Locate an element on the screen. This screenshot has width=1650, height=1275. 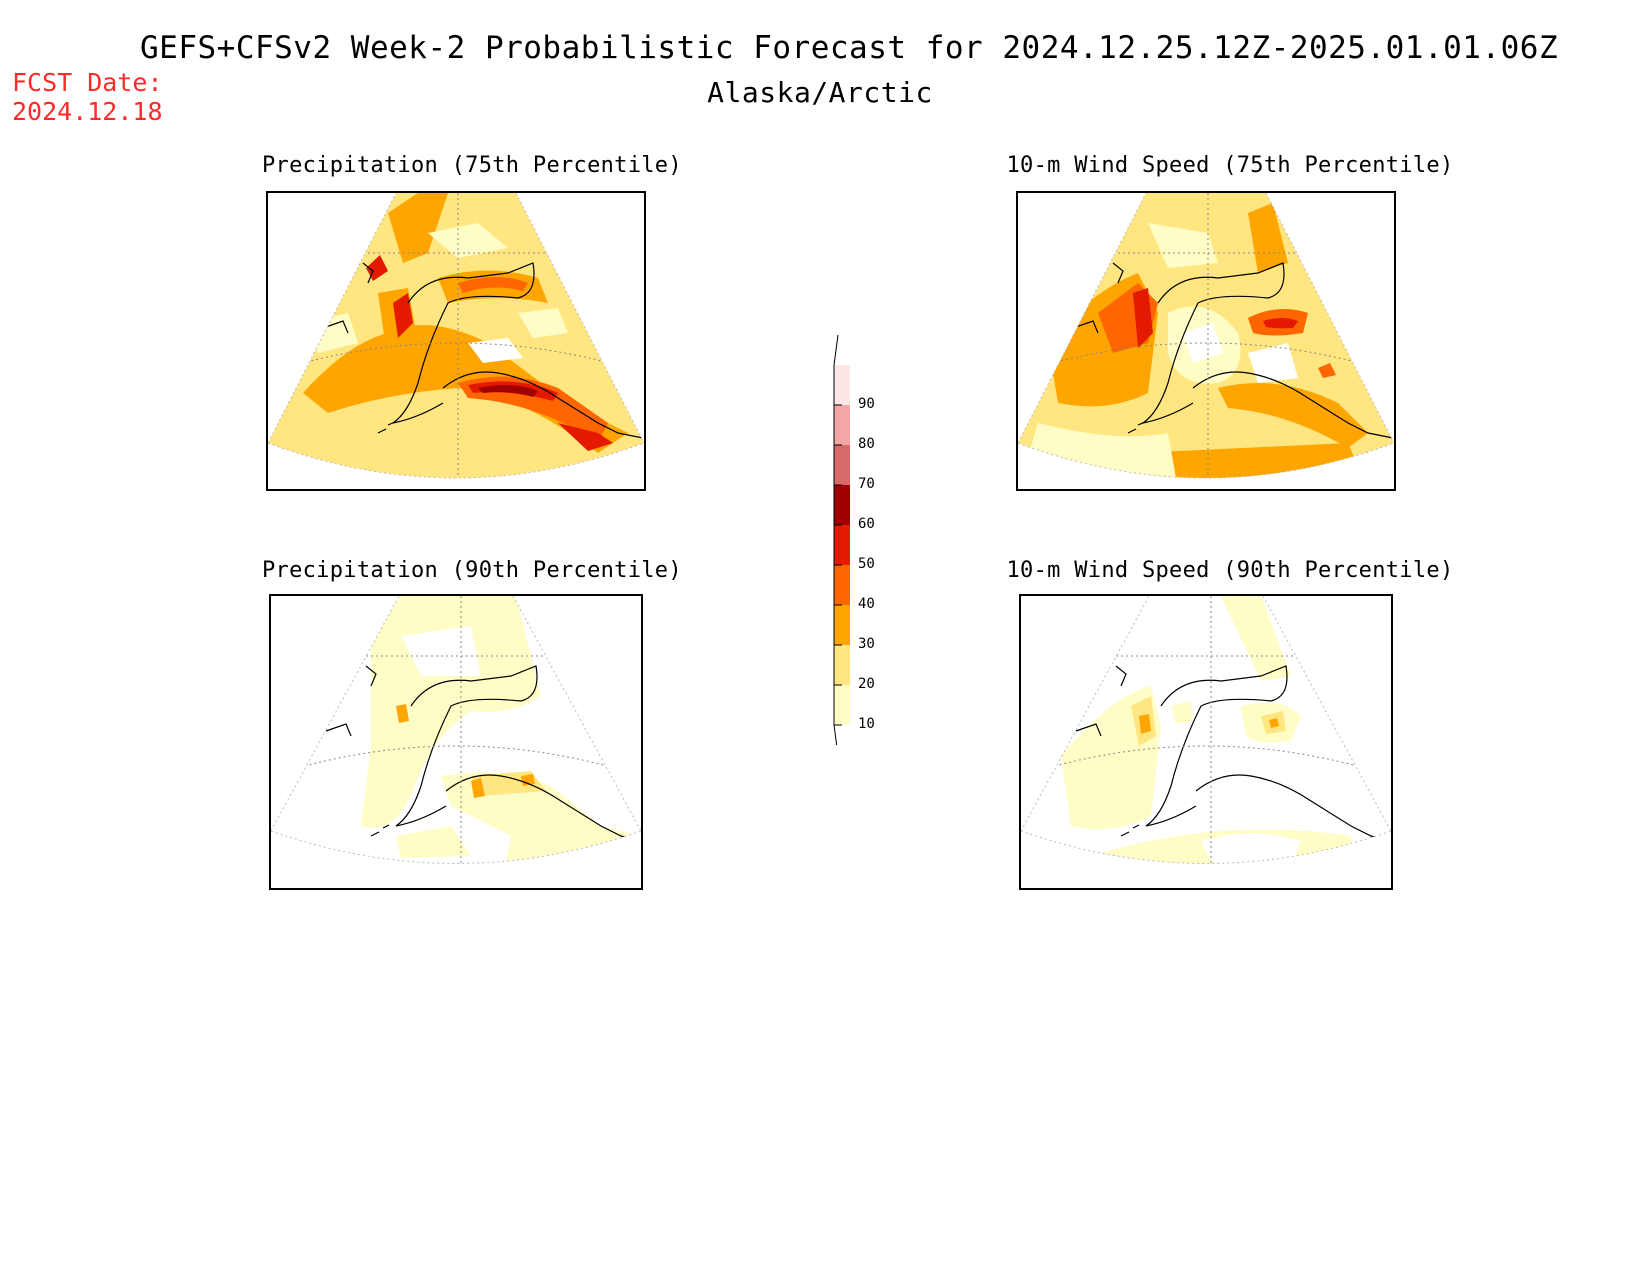
forecast-date-label: FCST Date: is located at coordinates (87, 82).